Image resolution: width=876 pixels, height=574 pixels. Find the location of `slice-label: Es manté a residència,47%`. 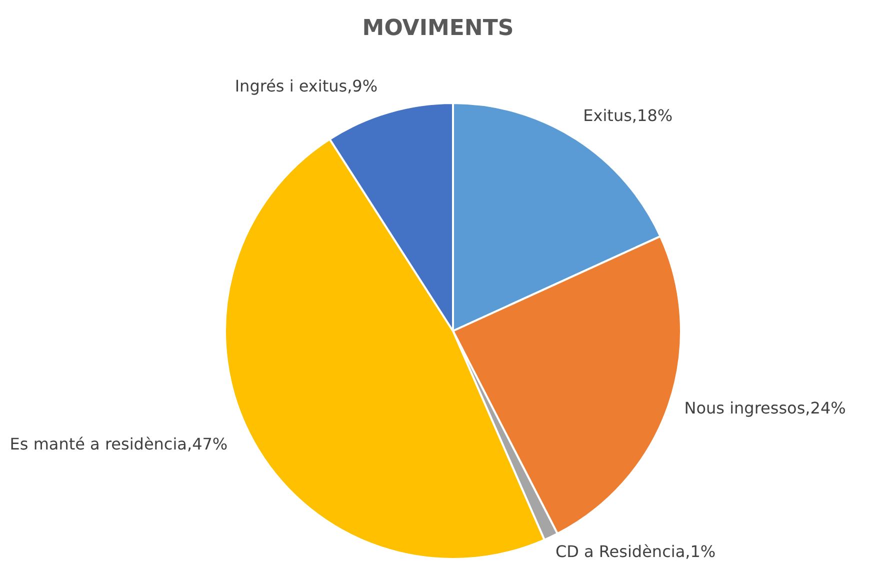

slice-label: Es manté a residència,47% is located at coordinates (119, 444).